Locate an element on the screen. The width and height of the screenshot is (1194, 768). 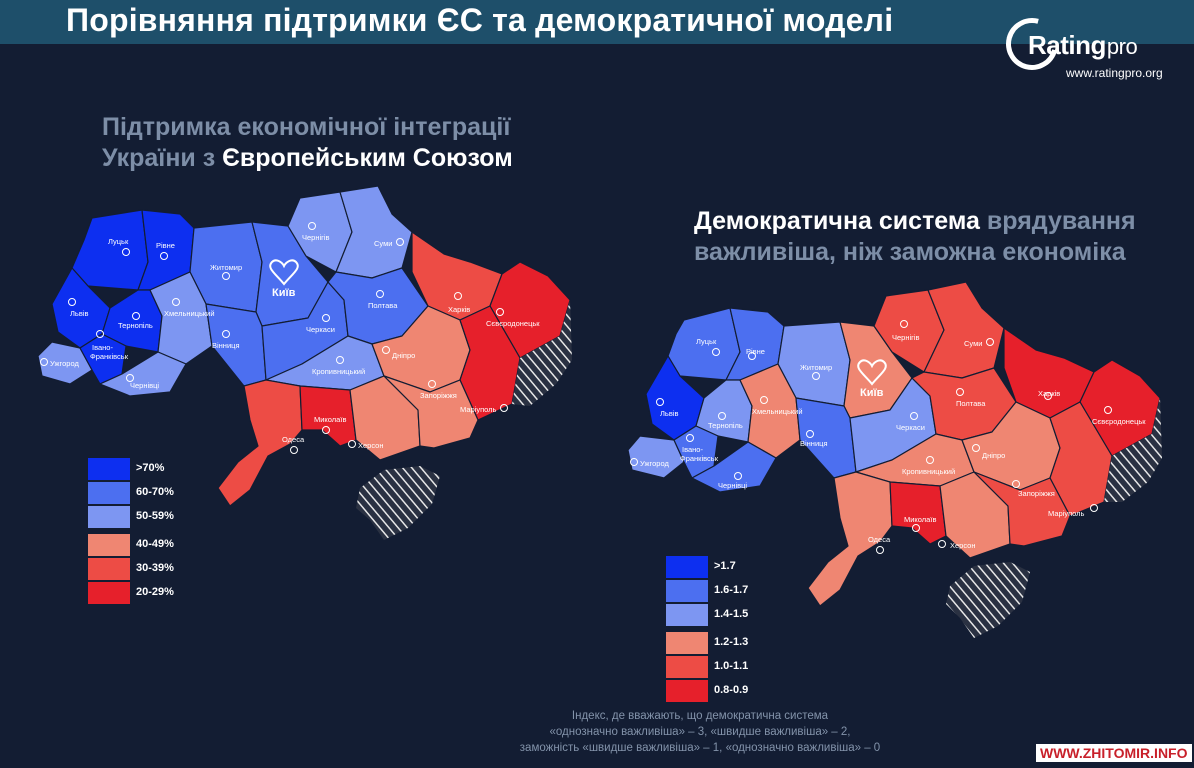
eu-occupied-donbas is located at coordinates (542, 353).